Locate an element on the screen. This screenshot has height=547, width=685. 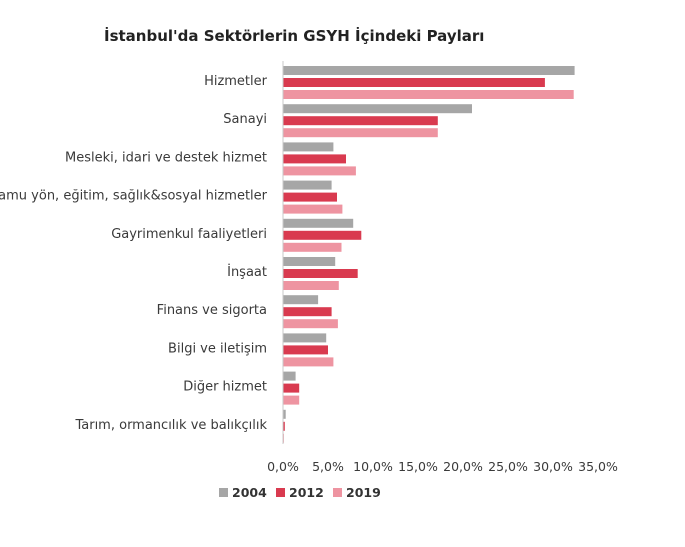
x-tick-label: 30,0% is located at coordinates (553, 466).